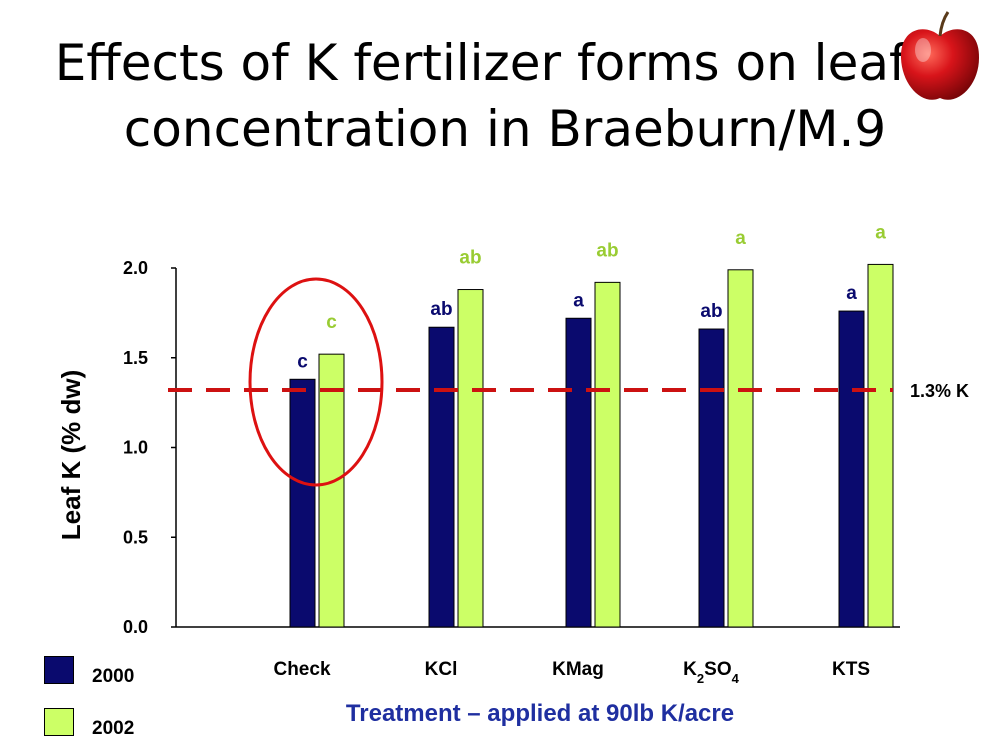 The height and width of the screenshot is (750, 1000). I want to click on x-tick-label: KMag, so click(578, 669).